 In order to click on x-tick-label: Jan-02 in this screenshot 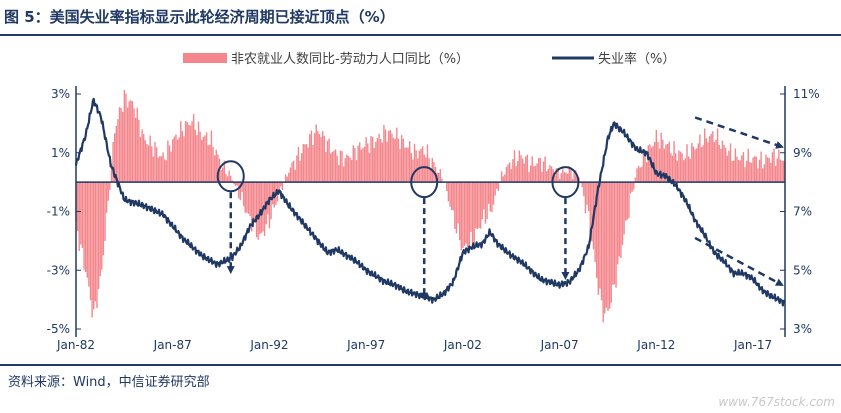, I will do `click(462, 345)`.